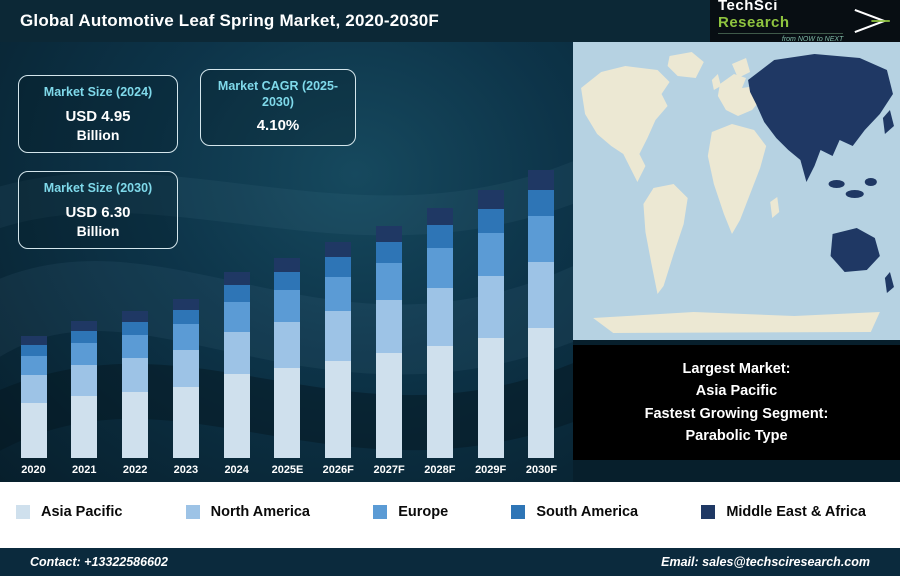 The image size is (900, 576). What do you see at coordinates (278, 94) in the screenshot?
I see `market-cagr-label: Market CAGR (2025-2030)` at bounding box center [278, 94].